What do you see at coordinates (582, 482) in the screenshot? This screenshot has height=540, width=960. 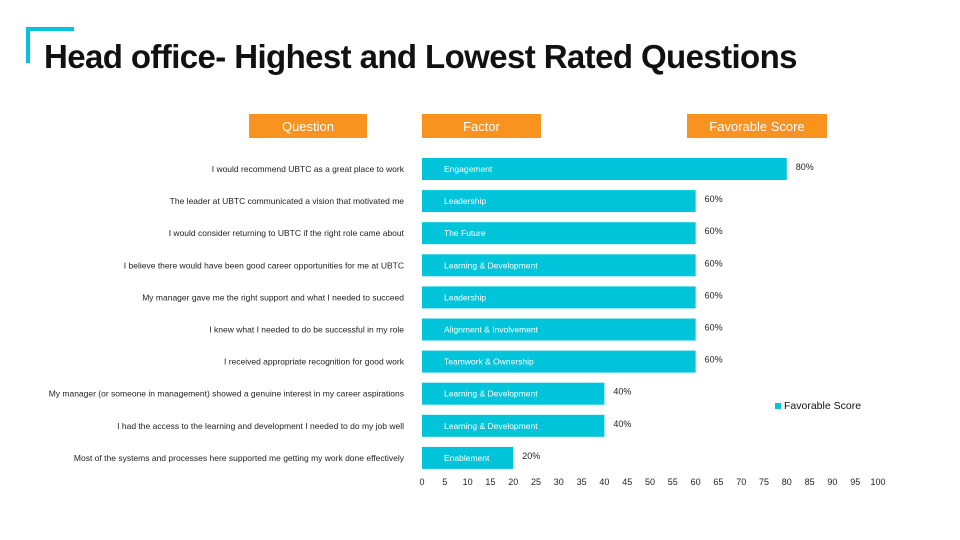 I see `x-tick-label: 35` at bounding box center [582, 482].